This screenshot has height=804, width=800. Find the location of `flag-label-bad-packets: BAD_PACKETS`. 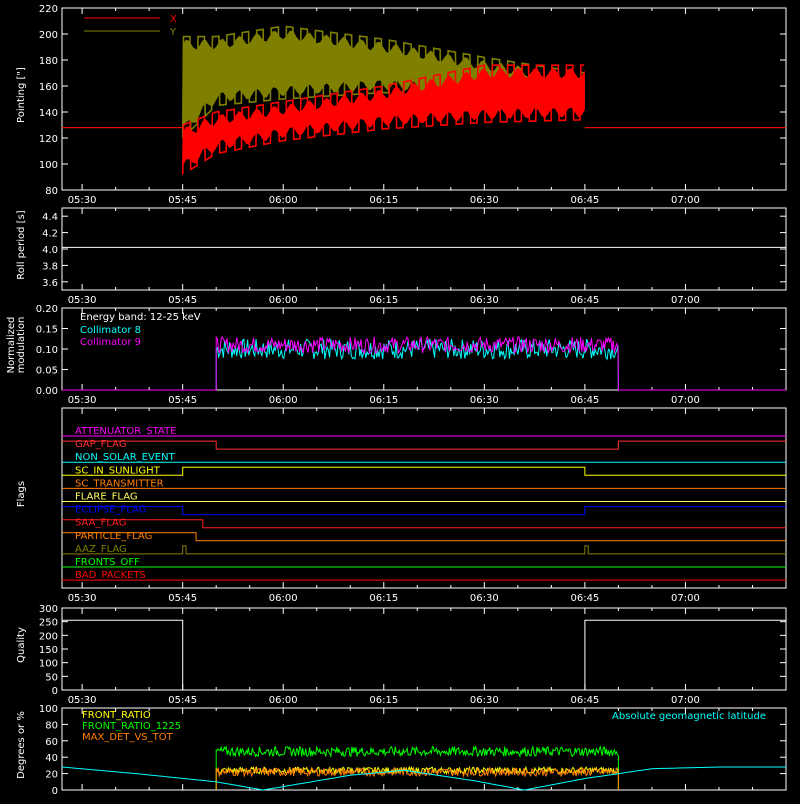

flag-label-bad-packets: BAD_PACKETS is located at coordinates (110, 575).